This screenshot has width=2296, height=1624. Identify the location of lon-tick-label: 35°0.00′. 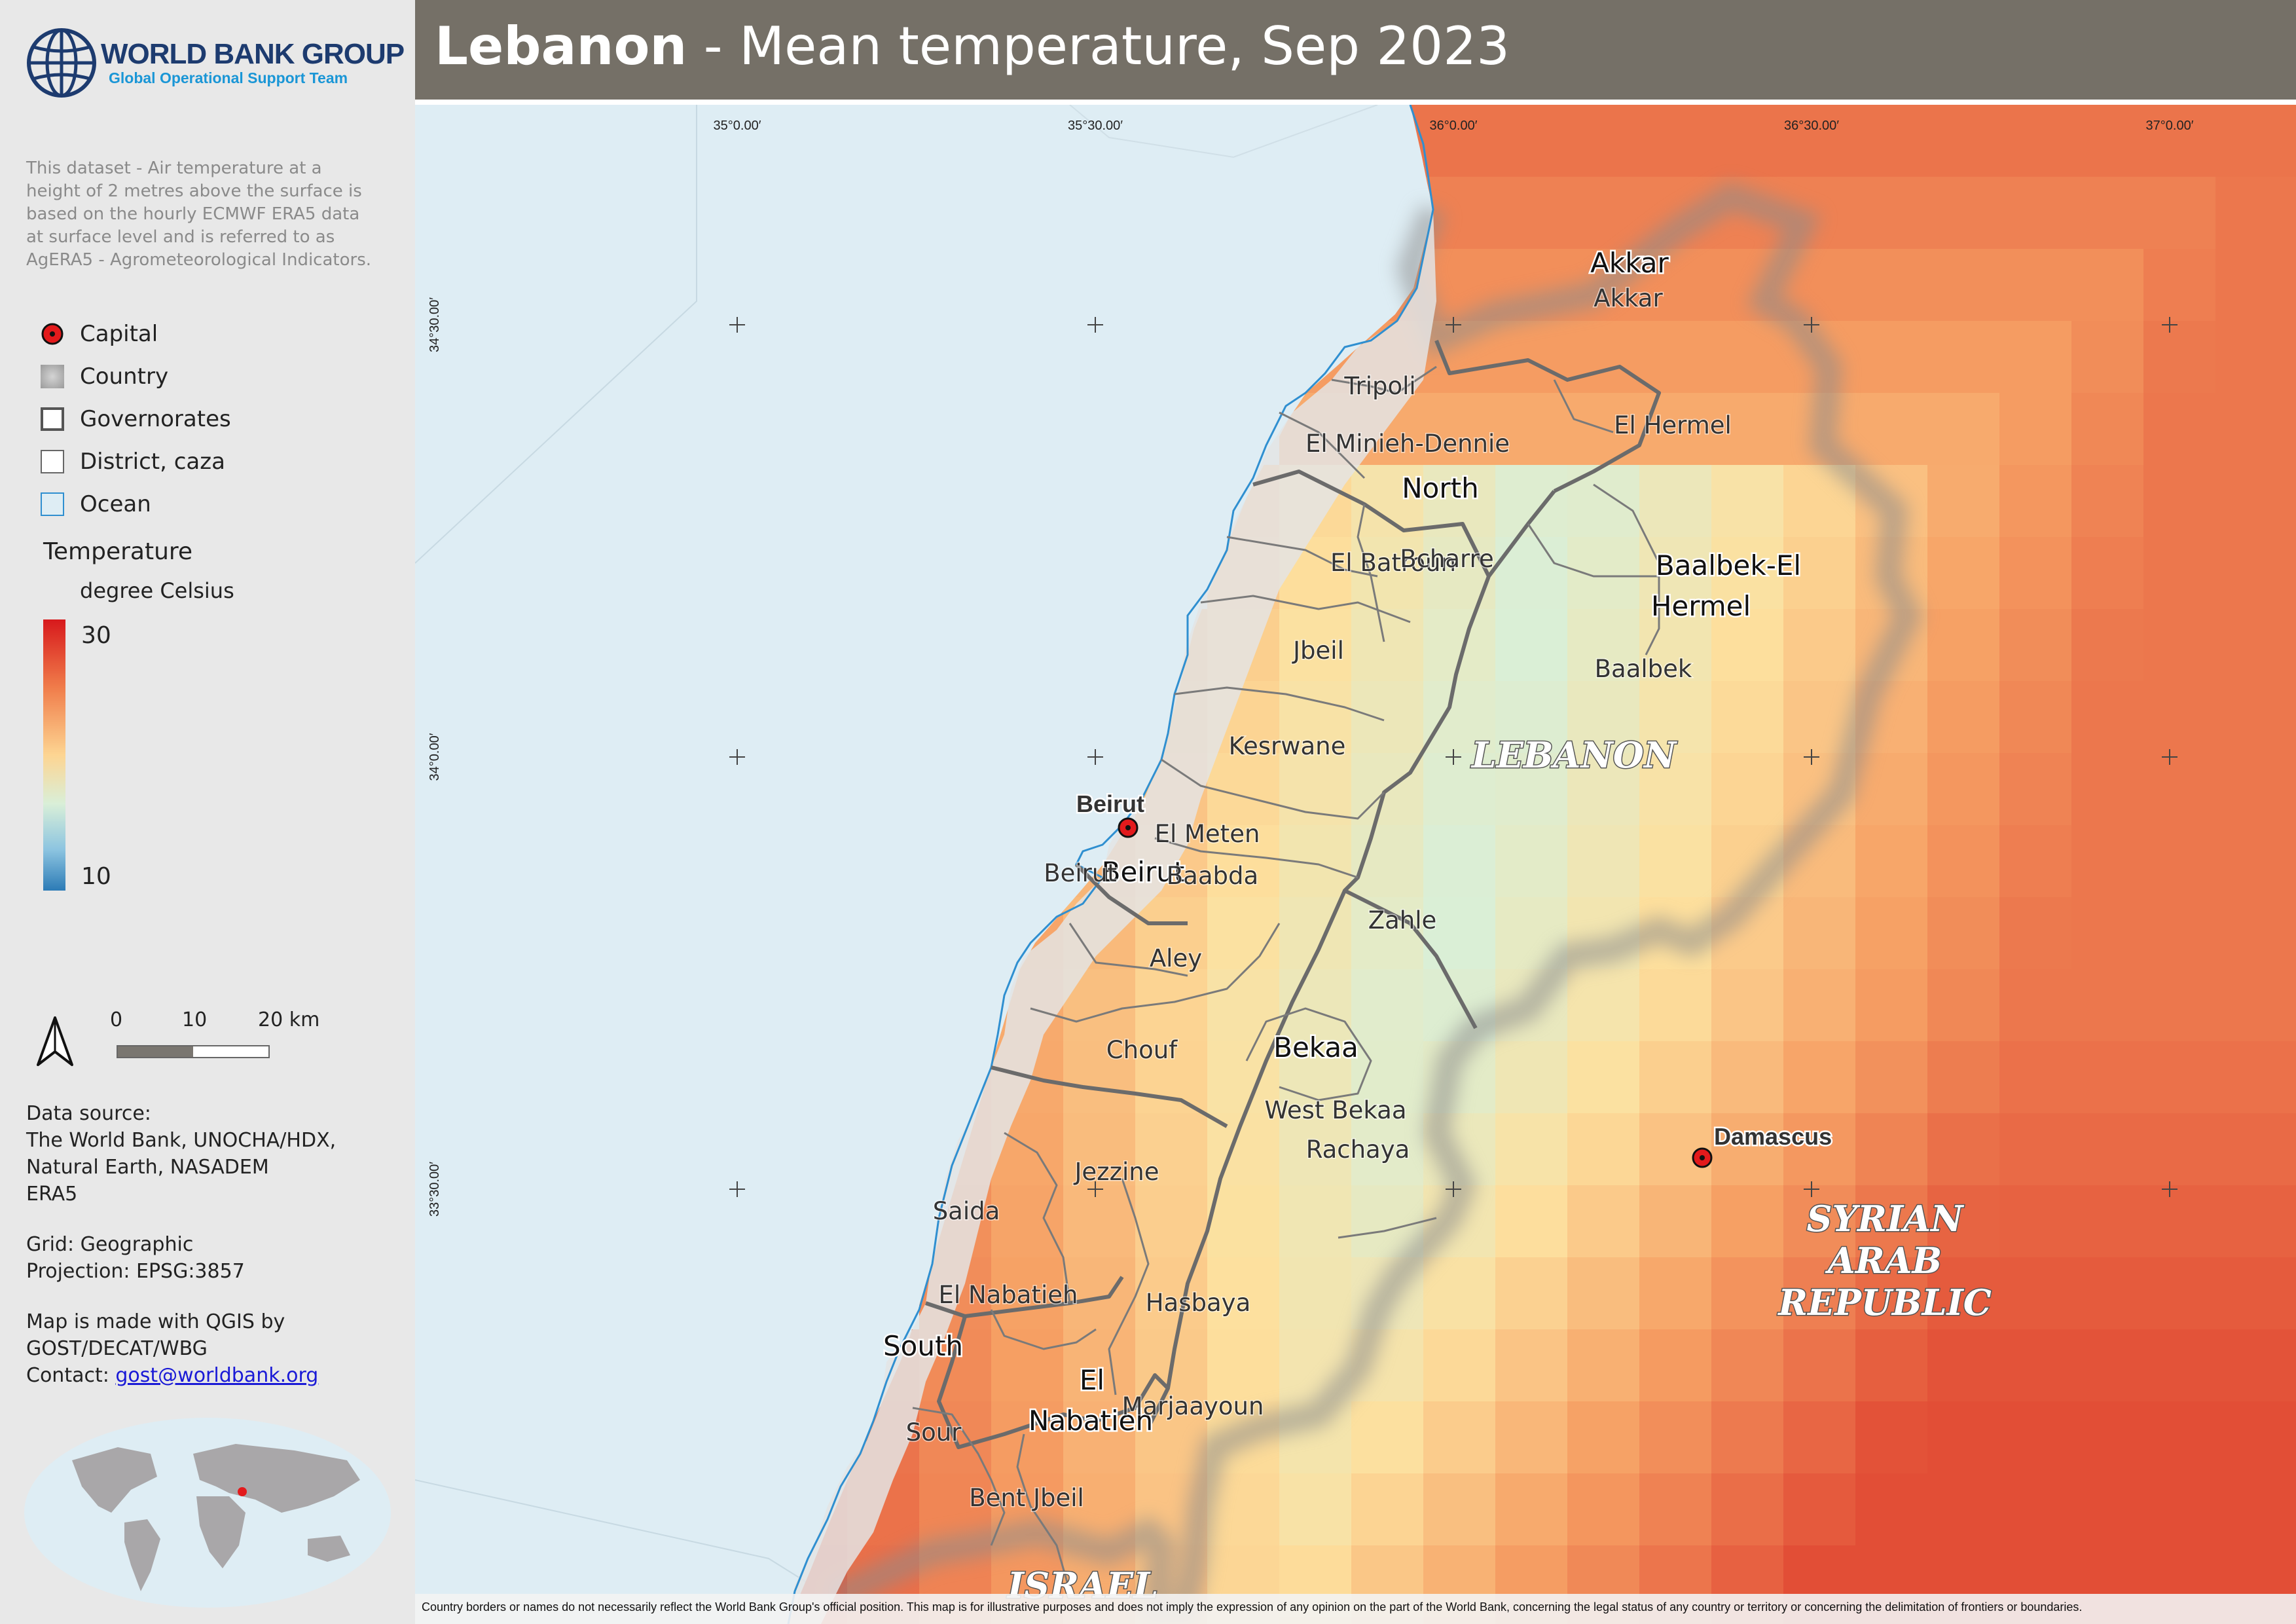
(737, 126).